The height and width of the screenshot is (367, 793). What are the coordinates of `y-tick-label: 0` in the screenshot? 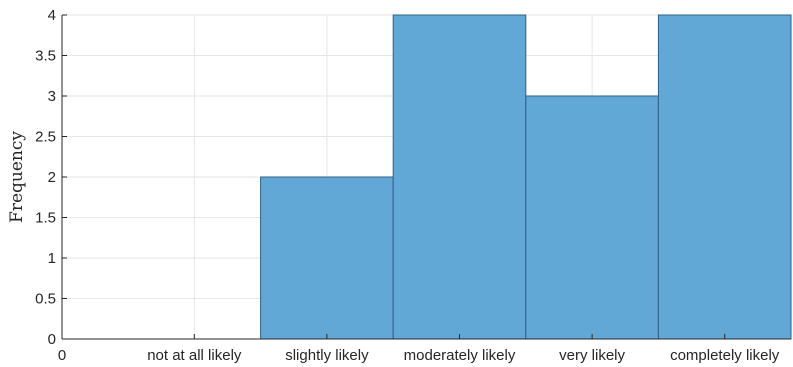 It's located at (52, 339).